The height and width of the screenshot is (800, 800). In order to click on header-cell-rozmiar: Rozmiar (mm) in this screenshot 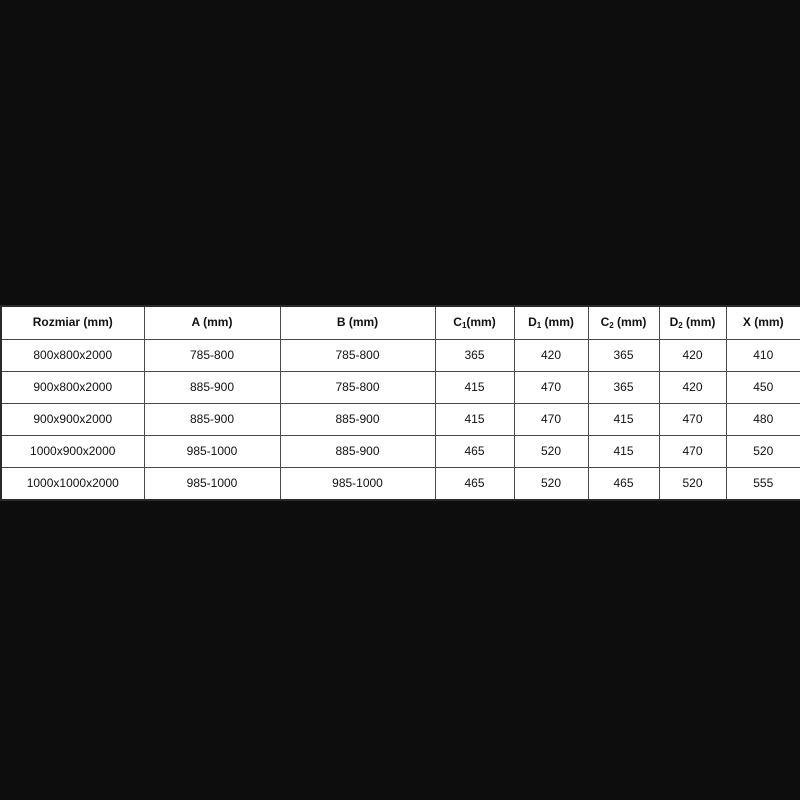, I will do `click(72, 322)`.